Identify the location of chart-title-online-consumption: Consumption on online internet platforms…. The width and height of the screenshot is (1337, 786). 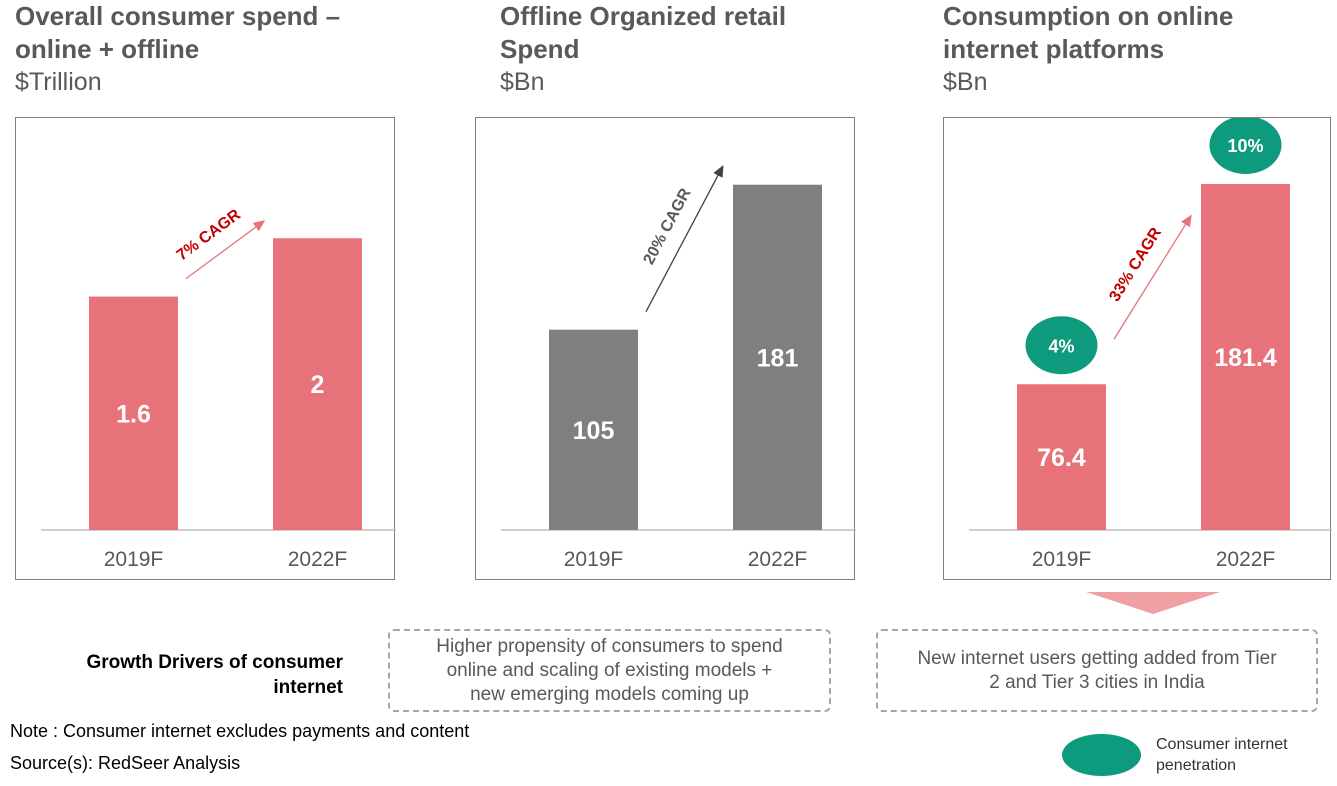
(1088, 49).